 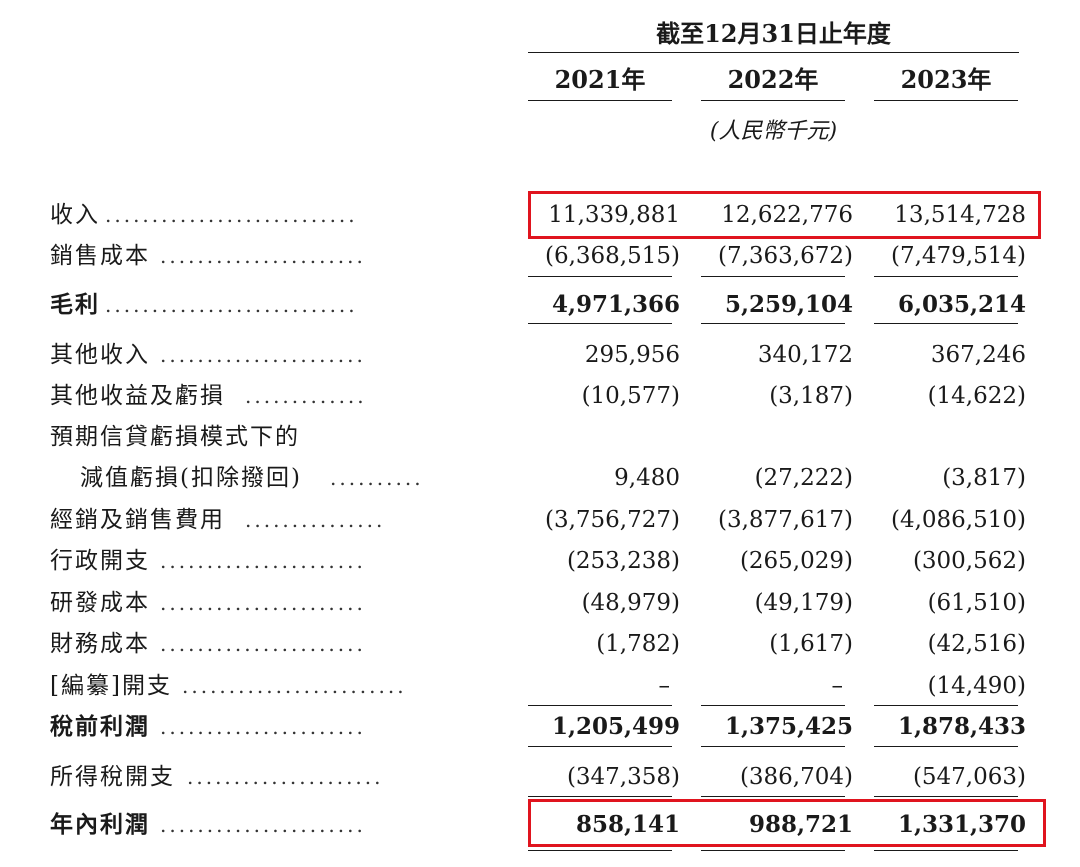 I want to click on value-2022: (386,704), so click(x=796, y=777).